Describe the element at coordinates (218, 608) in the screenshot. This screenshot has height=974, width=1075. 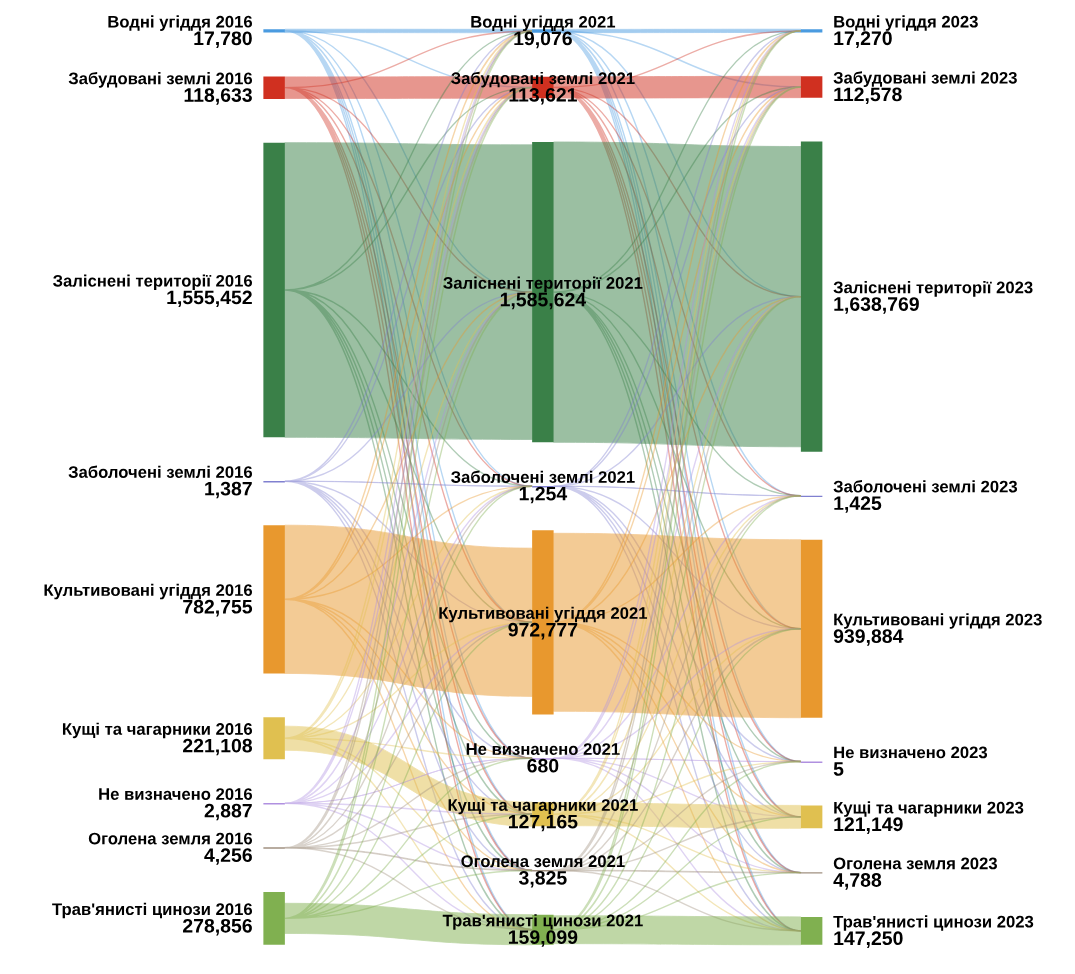
I see `data-label: 782,755` at that location.